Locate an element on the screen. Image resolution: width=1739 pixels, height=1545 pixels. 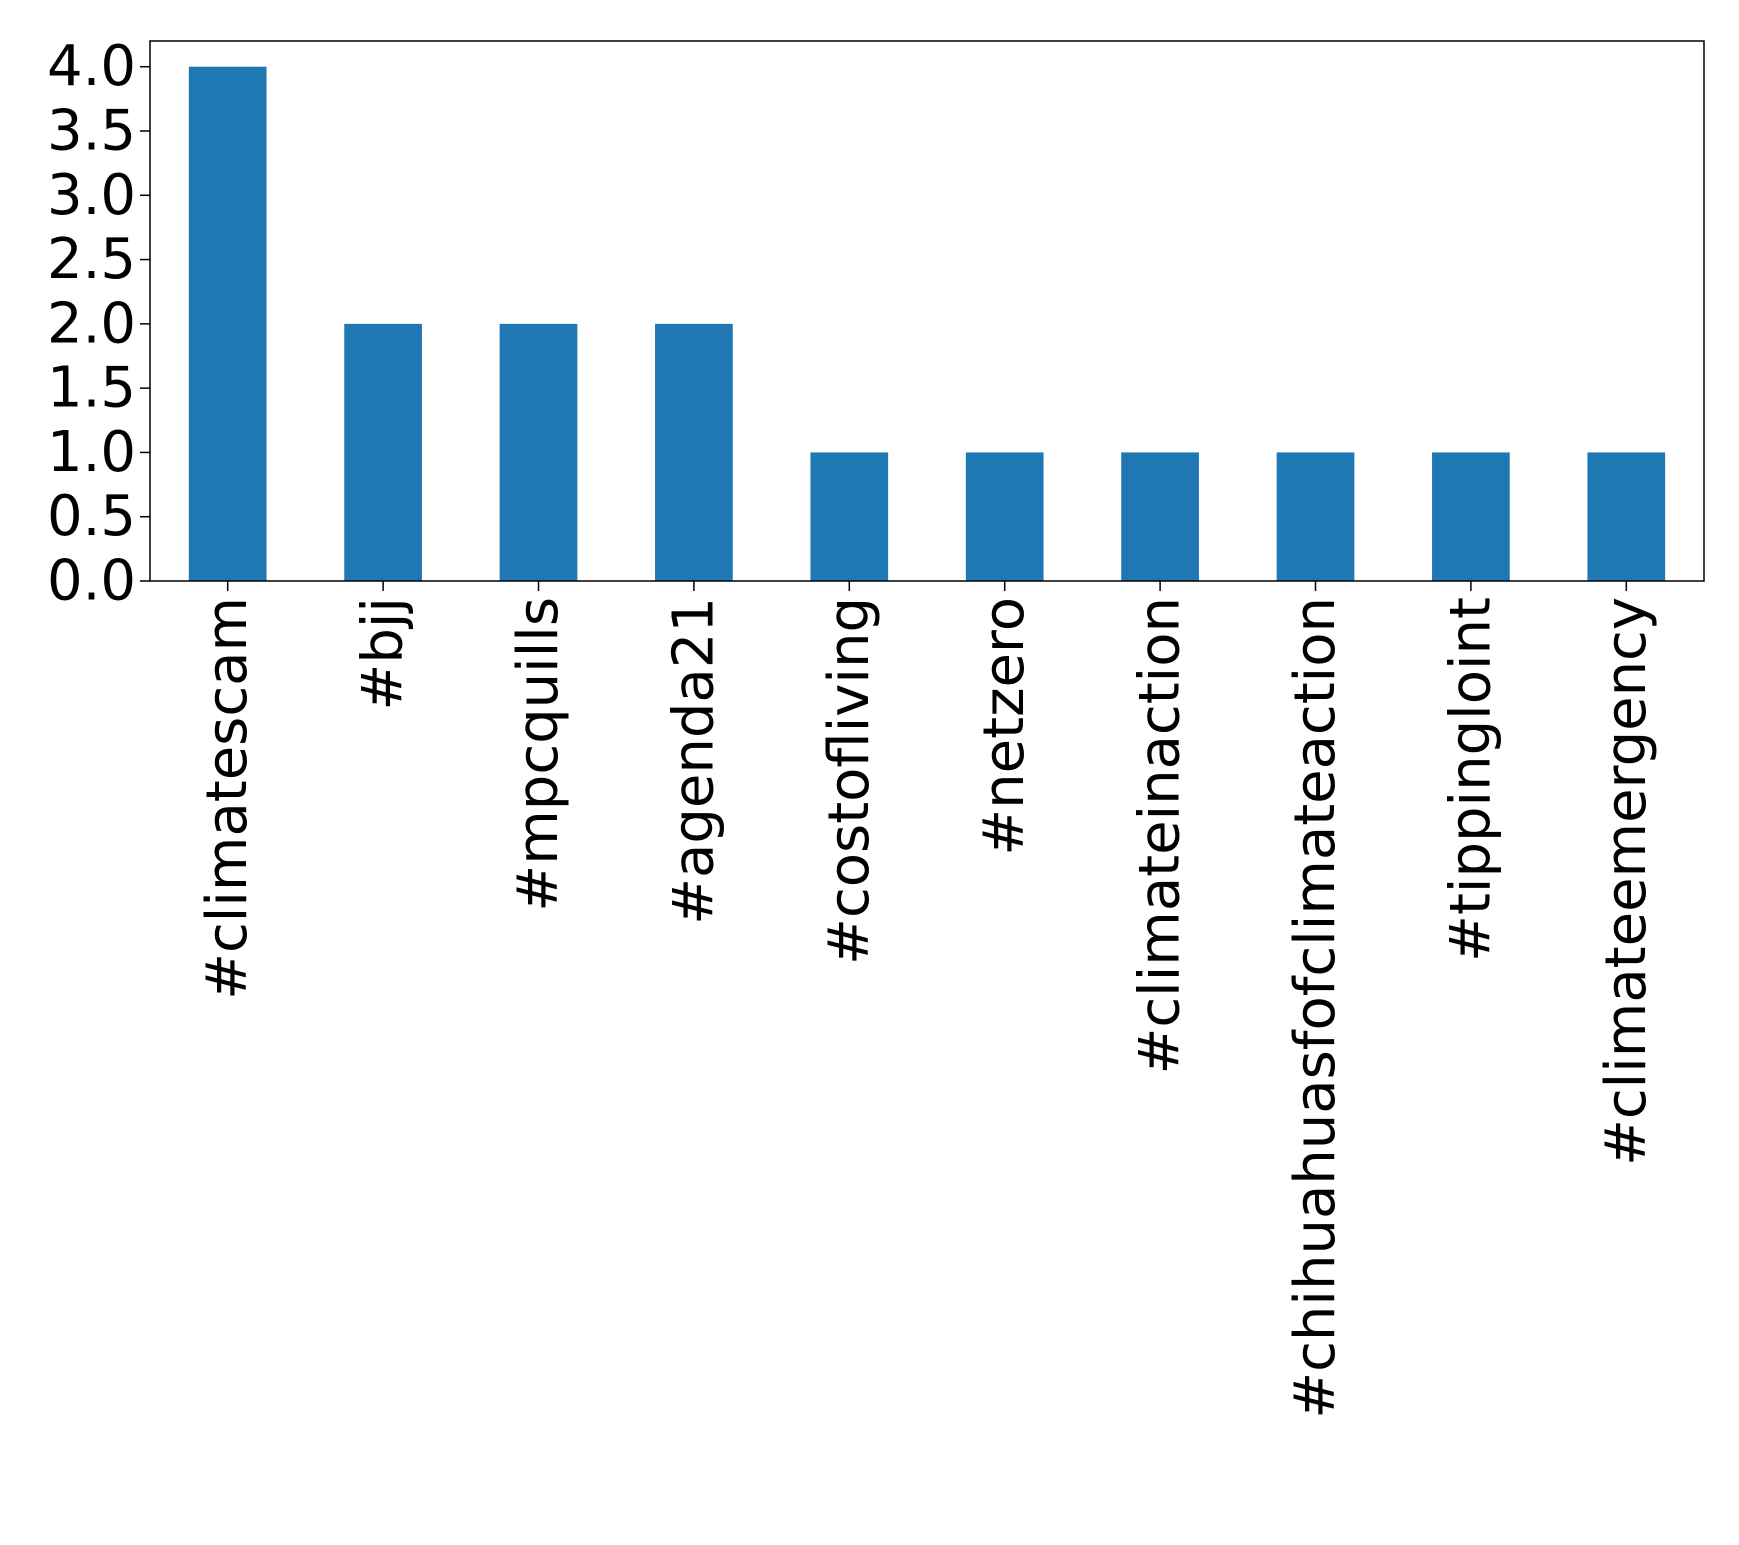
y-axis: 0.00.51.01.52.02.53.03.54.0 is located at coordinates (98, 324).